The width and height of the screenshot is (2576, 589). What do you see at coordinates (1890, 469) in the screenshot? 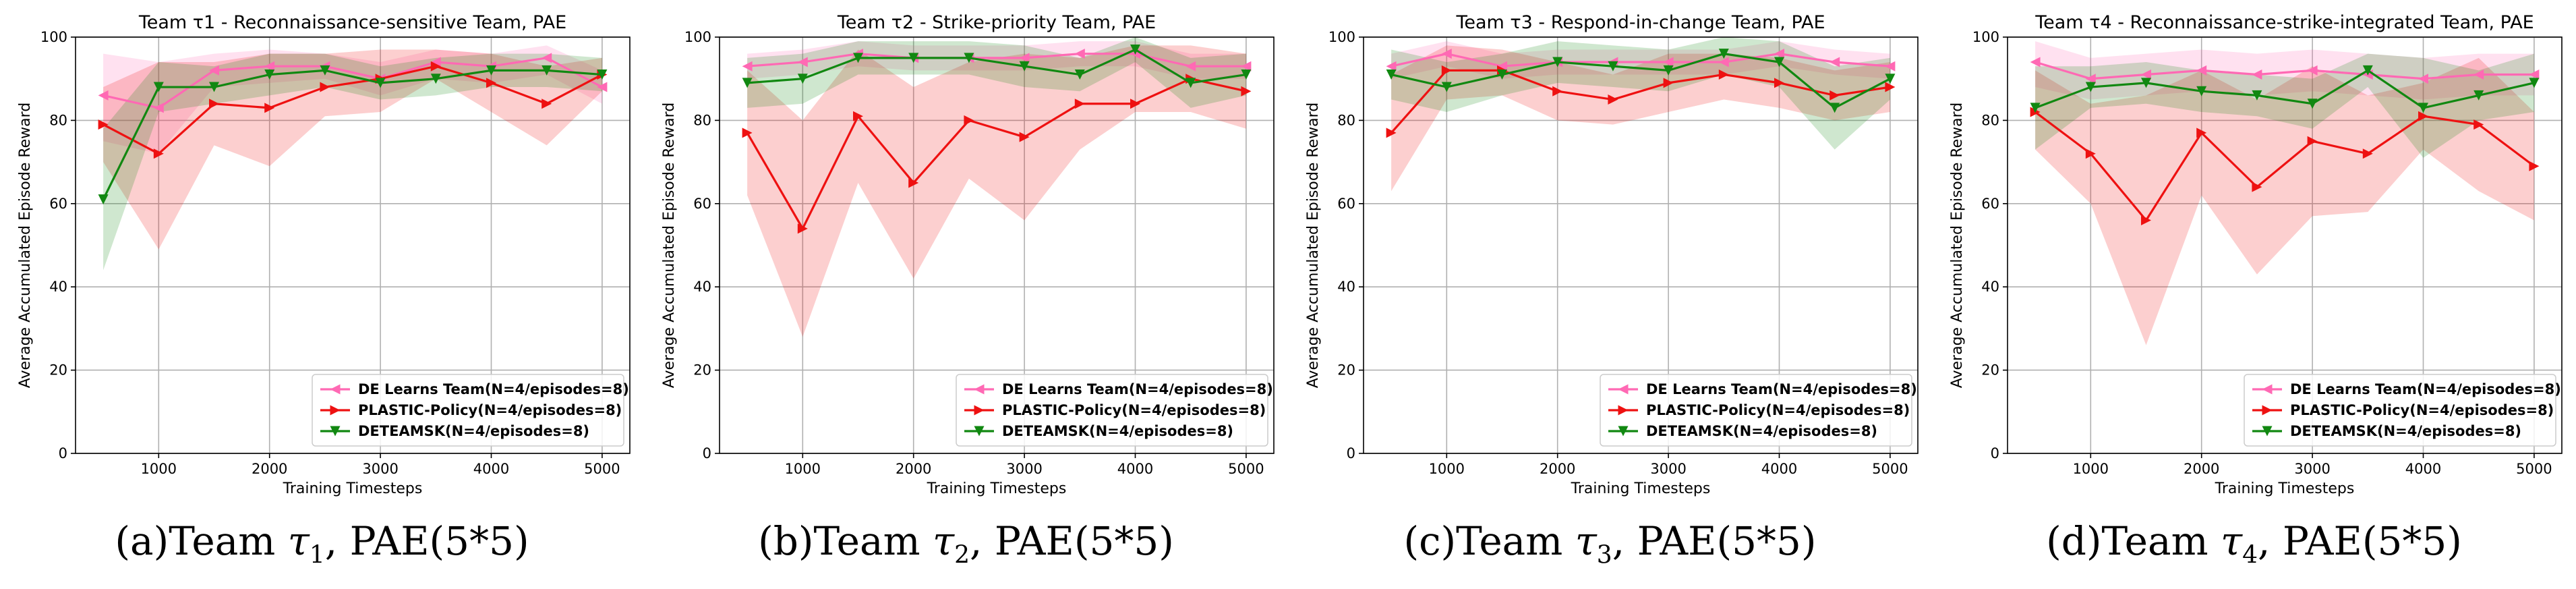
I see `x-tick-label: 5000` at bounding box center [1890, 469].